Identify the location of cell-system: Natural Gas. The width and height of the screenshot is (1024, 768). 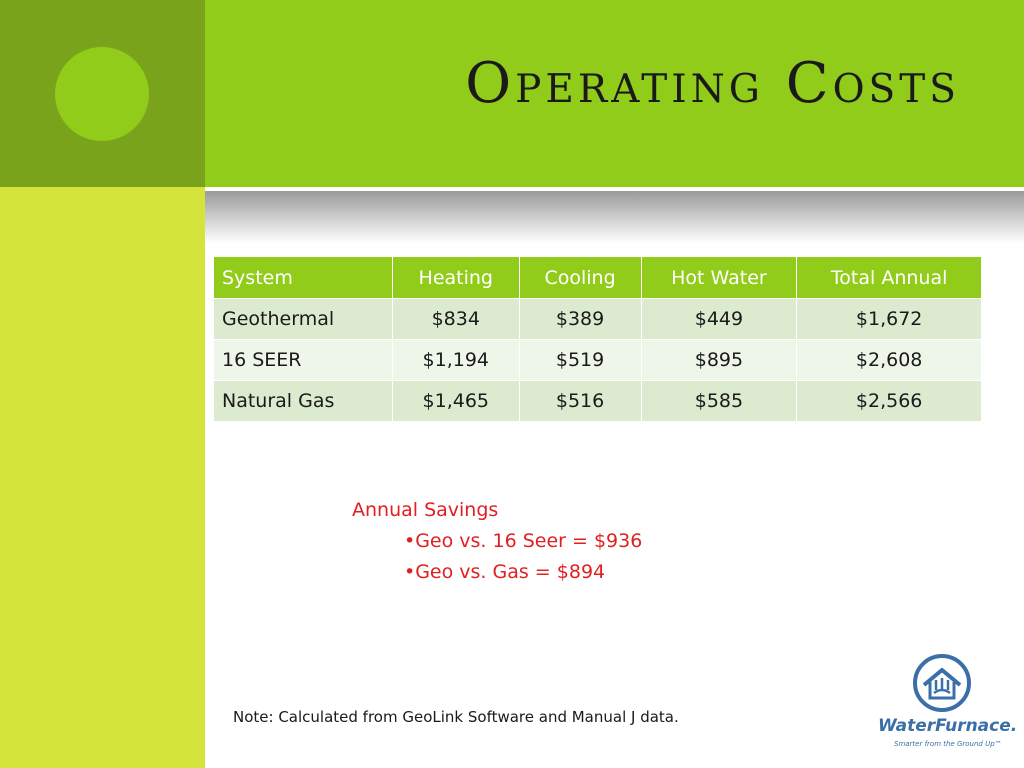
(303, 401).